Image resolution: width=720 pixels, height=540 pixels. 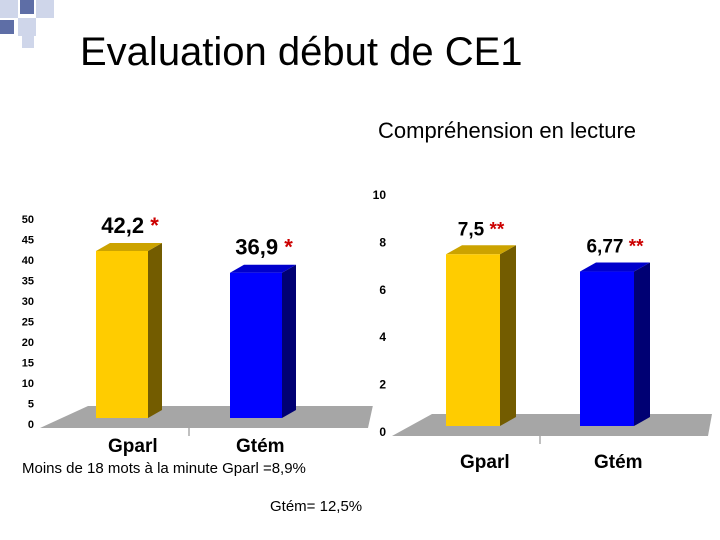 What do you see at coordinates (164, 468) in the screenshot?
I see `note-line-1: Moins de 18 mots à la minute Gparl =8,9%` at bounding box center [164, 468].